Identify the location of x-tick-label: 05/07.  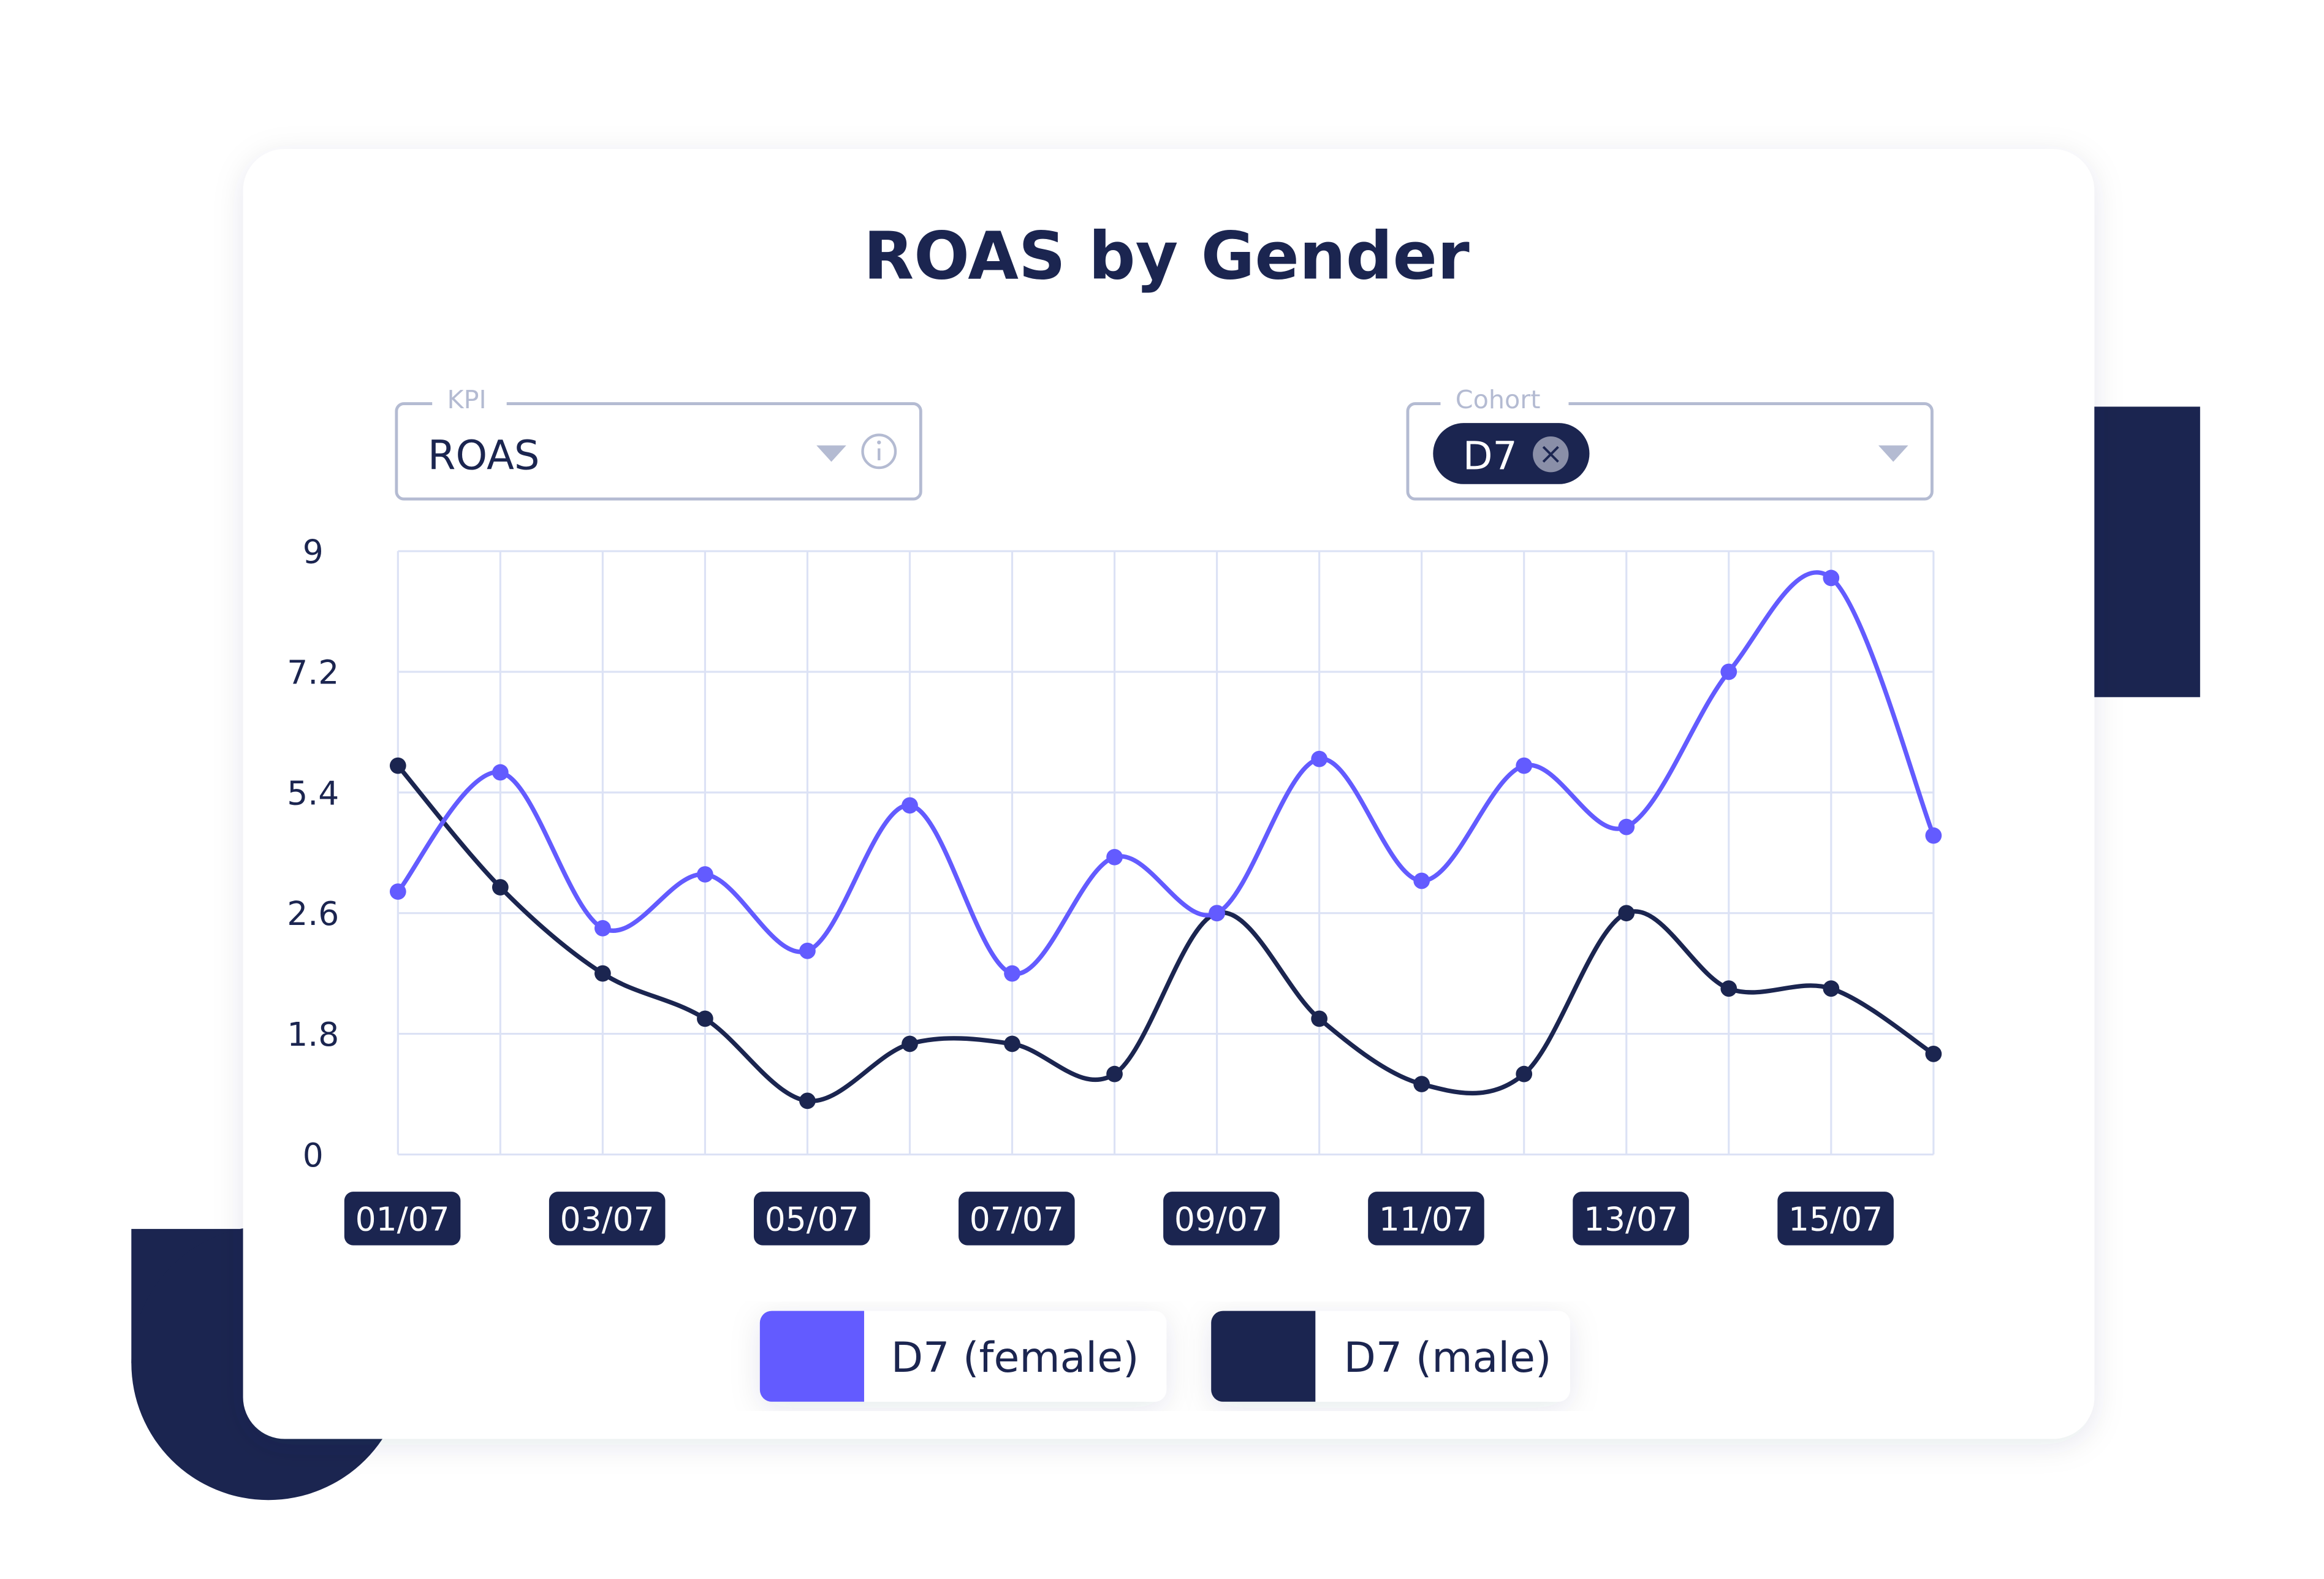
(812, 1219).